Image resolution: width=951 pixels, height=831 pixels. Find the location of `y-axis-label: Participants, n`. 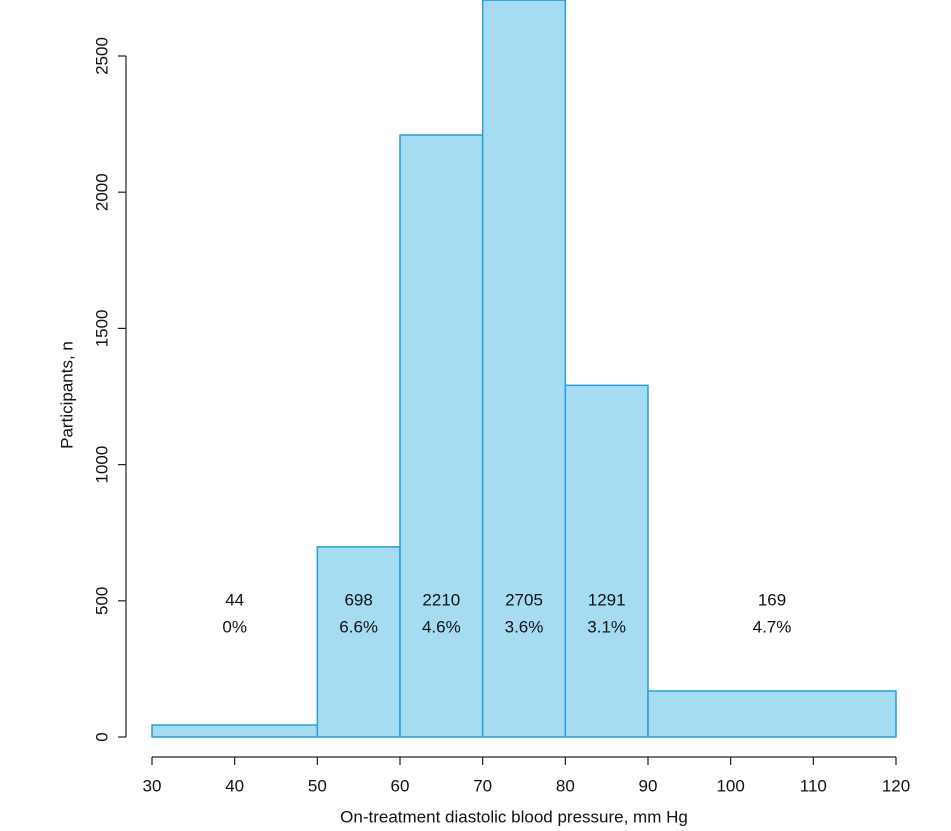

y-axis-label: Participants, n is located at coordinates (66, 395).